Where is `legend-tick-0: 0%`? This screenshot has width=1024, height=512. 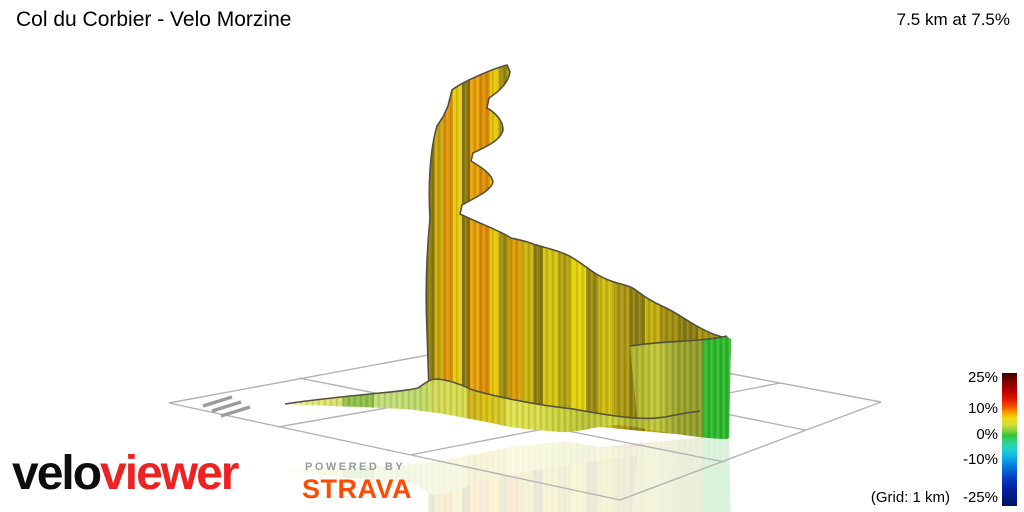 legend-tick-0: 0% is located at coordinates (987, 434).